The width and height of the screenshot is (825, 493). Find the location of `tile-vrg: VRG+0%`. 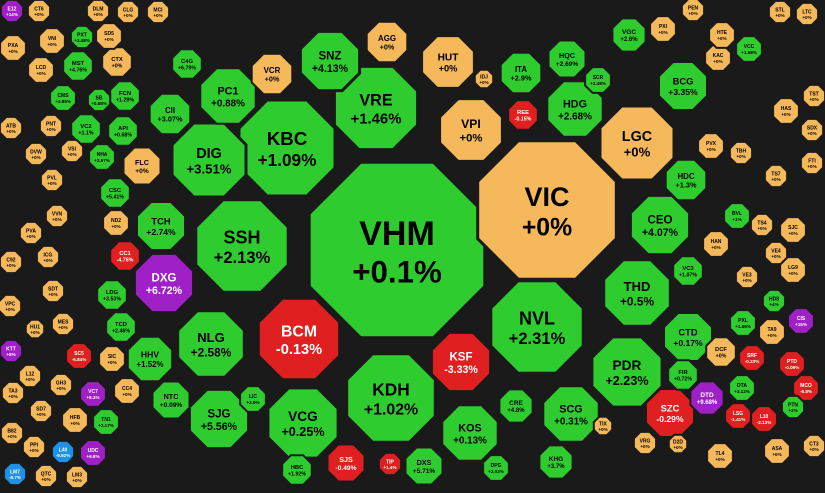

tile-vrg: VRG+0% is located at coordinates (645, 443).